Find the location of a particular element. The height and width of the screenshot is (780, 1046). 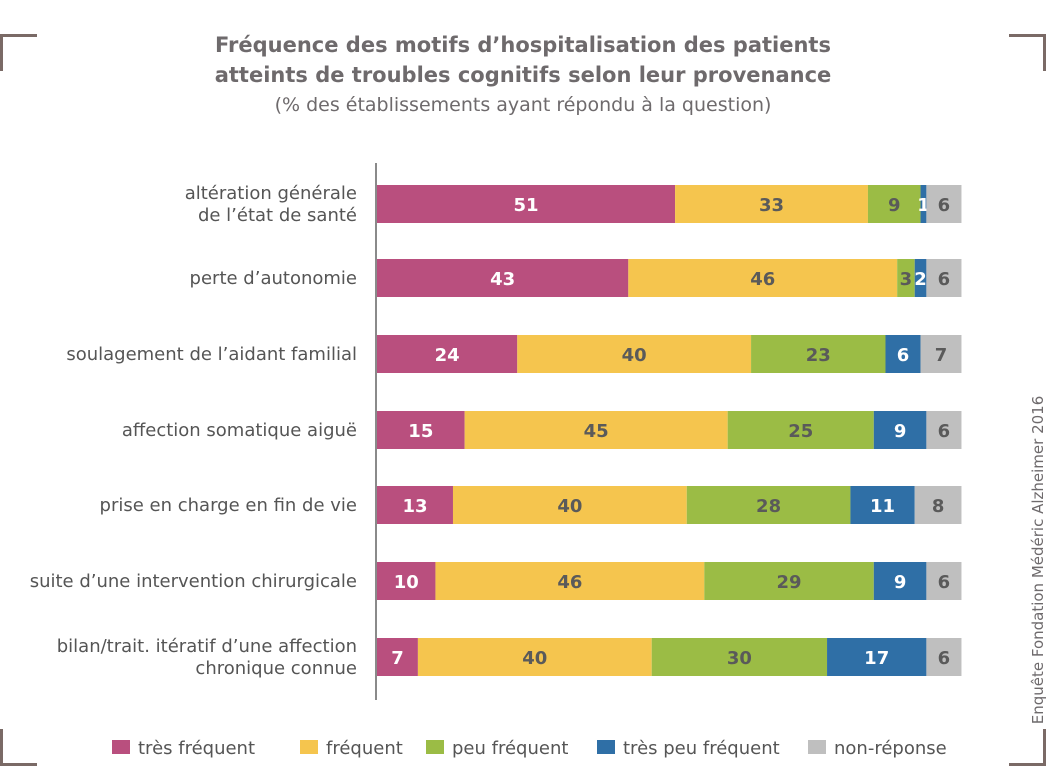

legend-entry: très fréquent is located at coordinates (196, 748).